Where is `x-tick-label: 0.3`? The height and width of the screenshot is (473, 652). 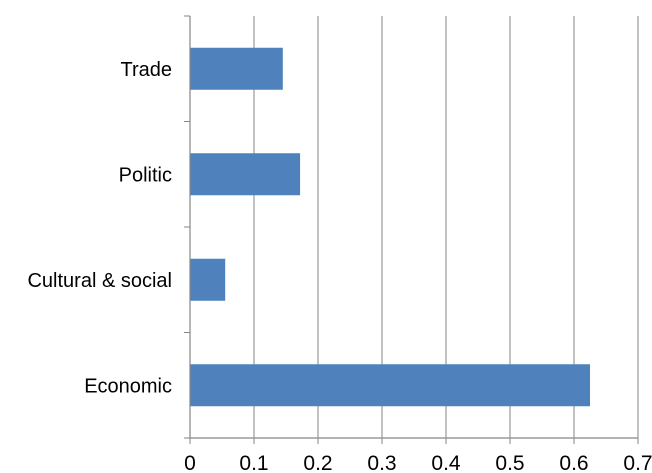 x-tick-label: 0.3 is located at coordinates (381, 462).